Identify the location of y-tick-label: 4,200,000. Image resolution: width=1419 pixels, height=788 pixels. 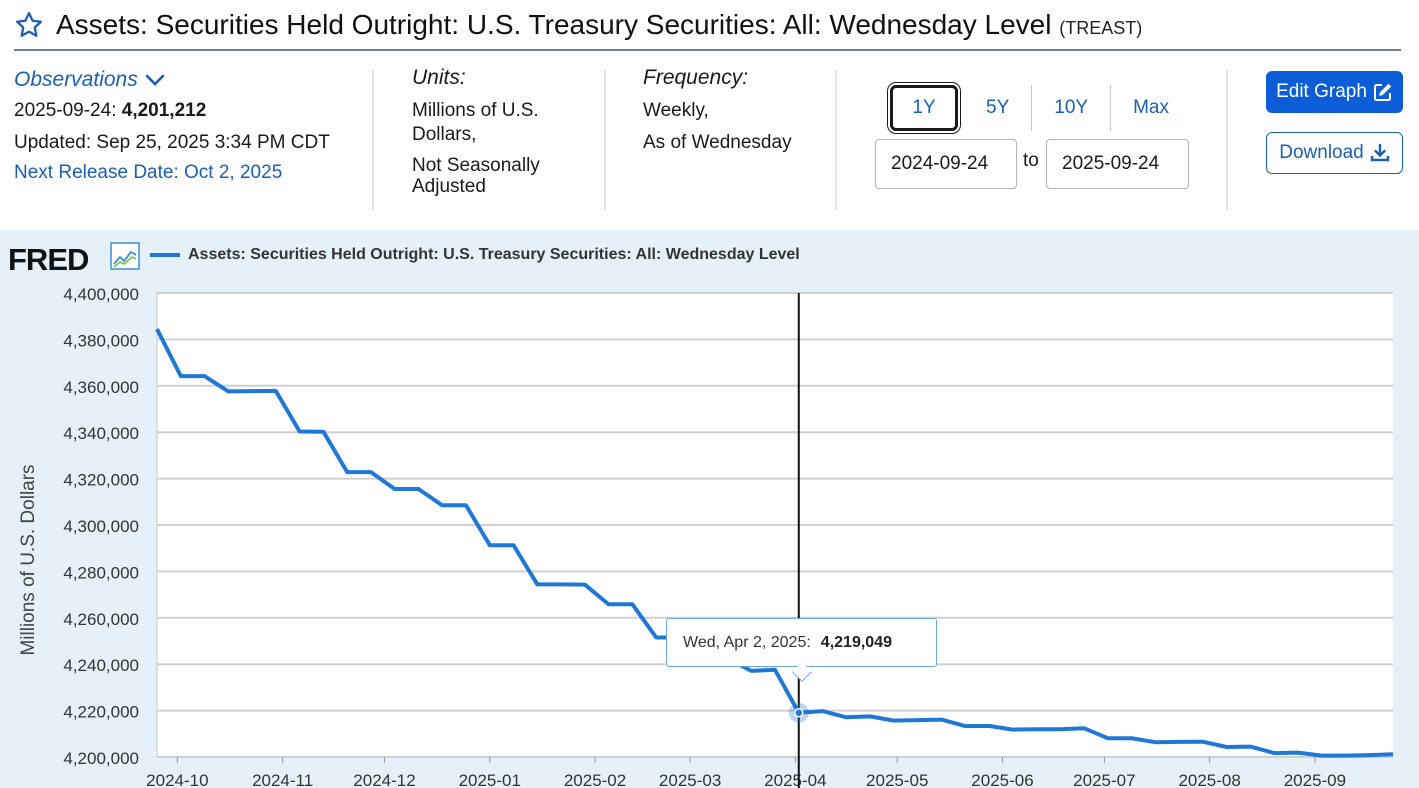
(101, 758).